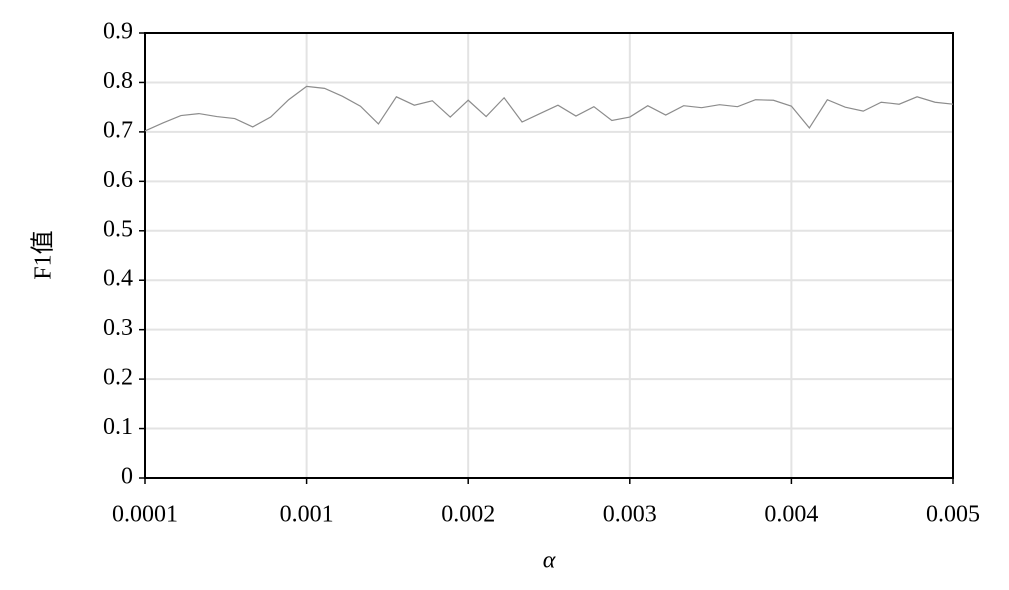 The width and height of the screenshot is (1009, 590). I want to click on x-tick-label: 0.004, so click(791, 515).